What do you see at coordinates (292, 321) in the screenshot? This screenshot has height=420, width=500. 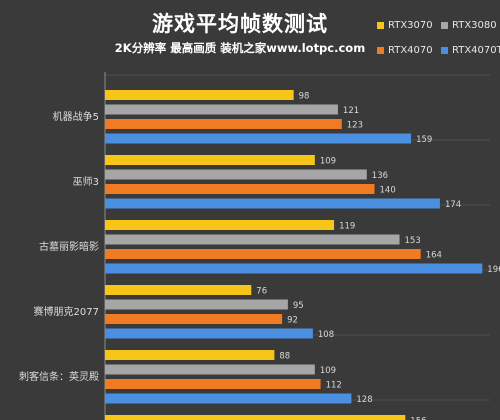 I see `data-label: 92` at bounding box center [292, 321].